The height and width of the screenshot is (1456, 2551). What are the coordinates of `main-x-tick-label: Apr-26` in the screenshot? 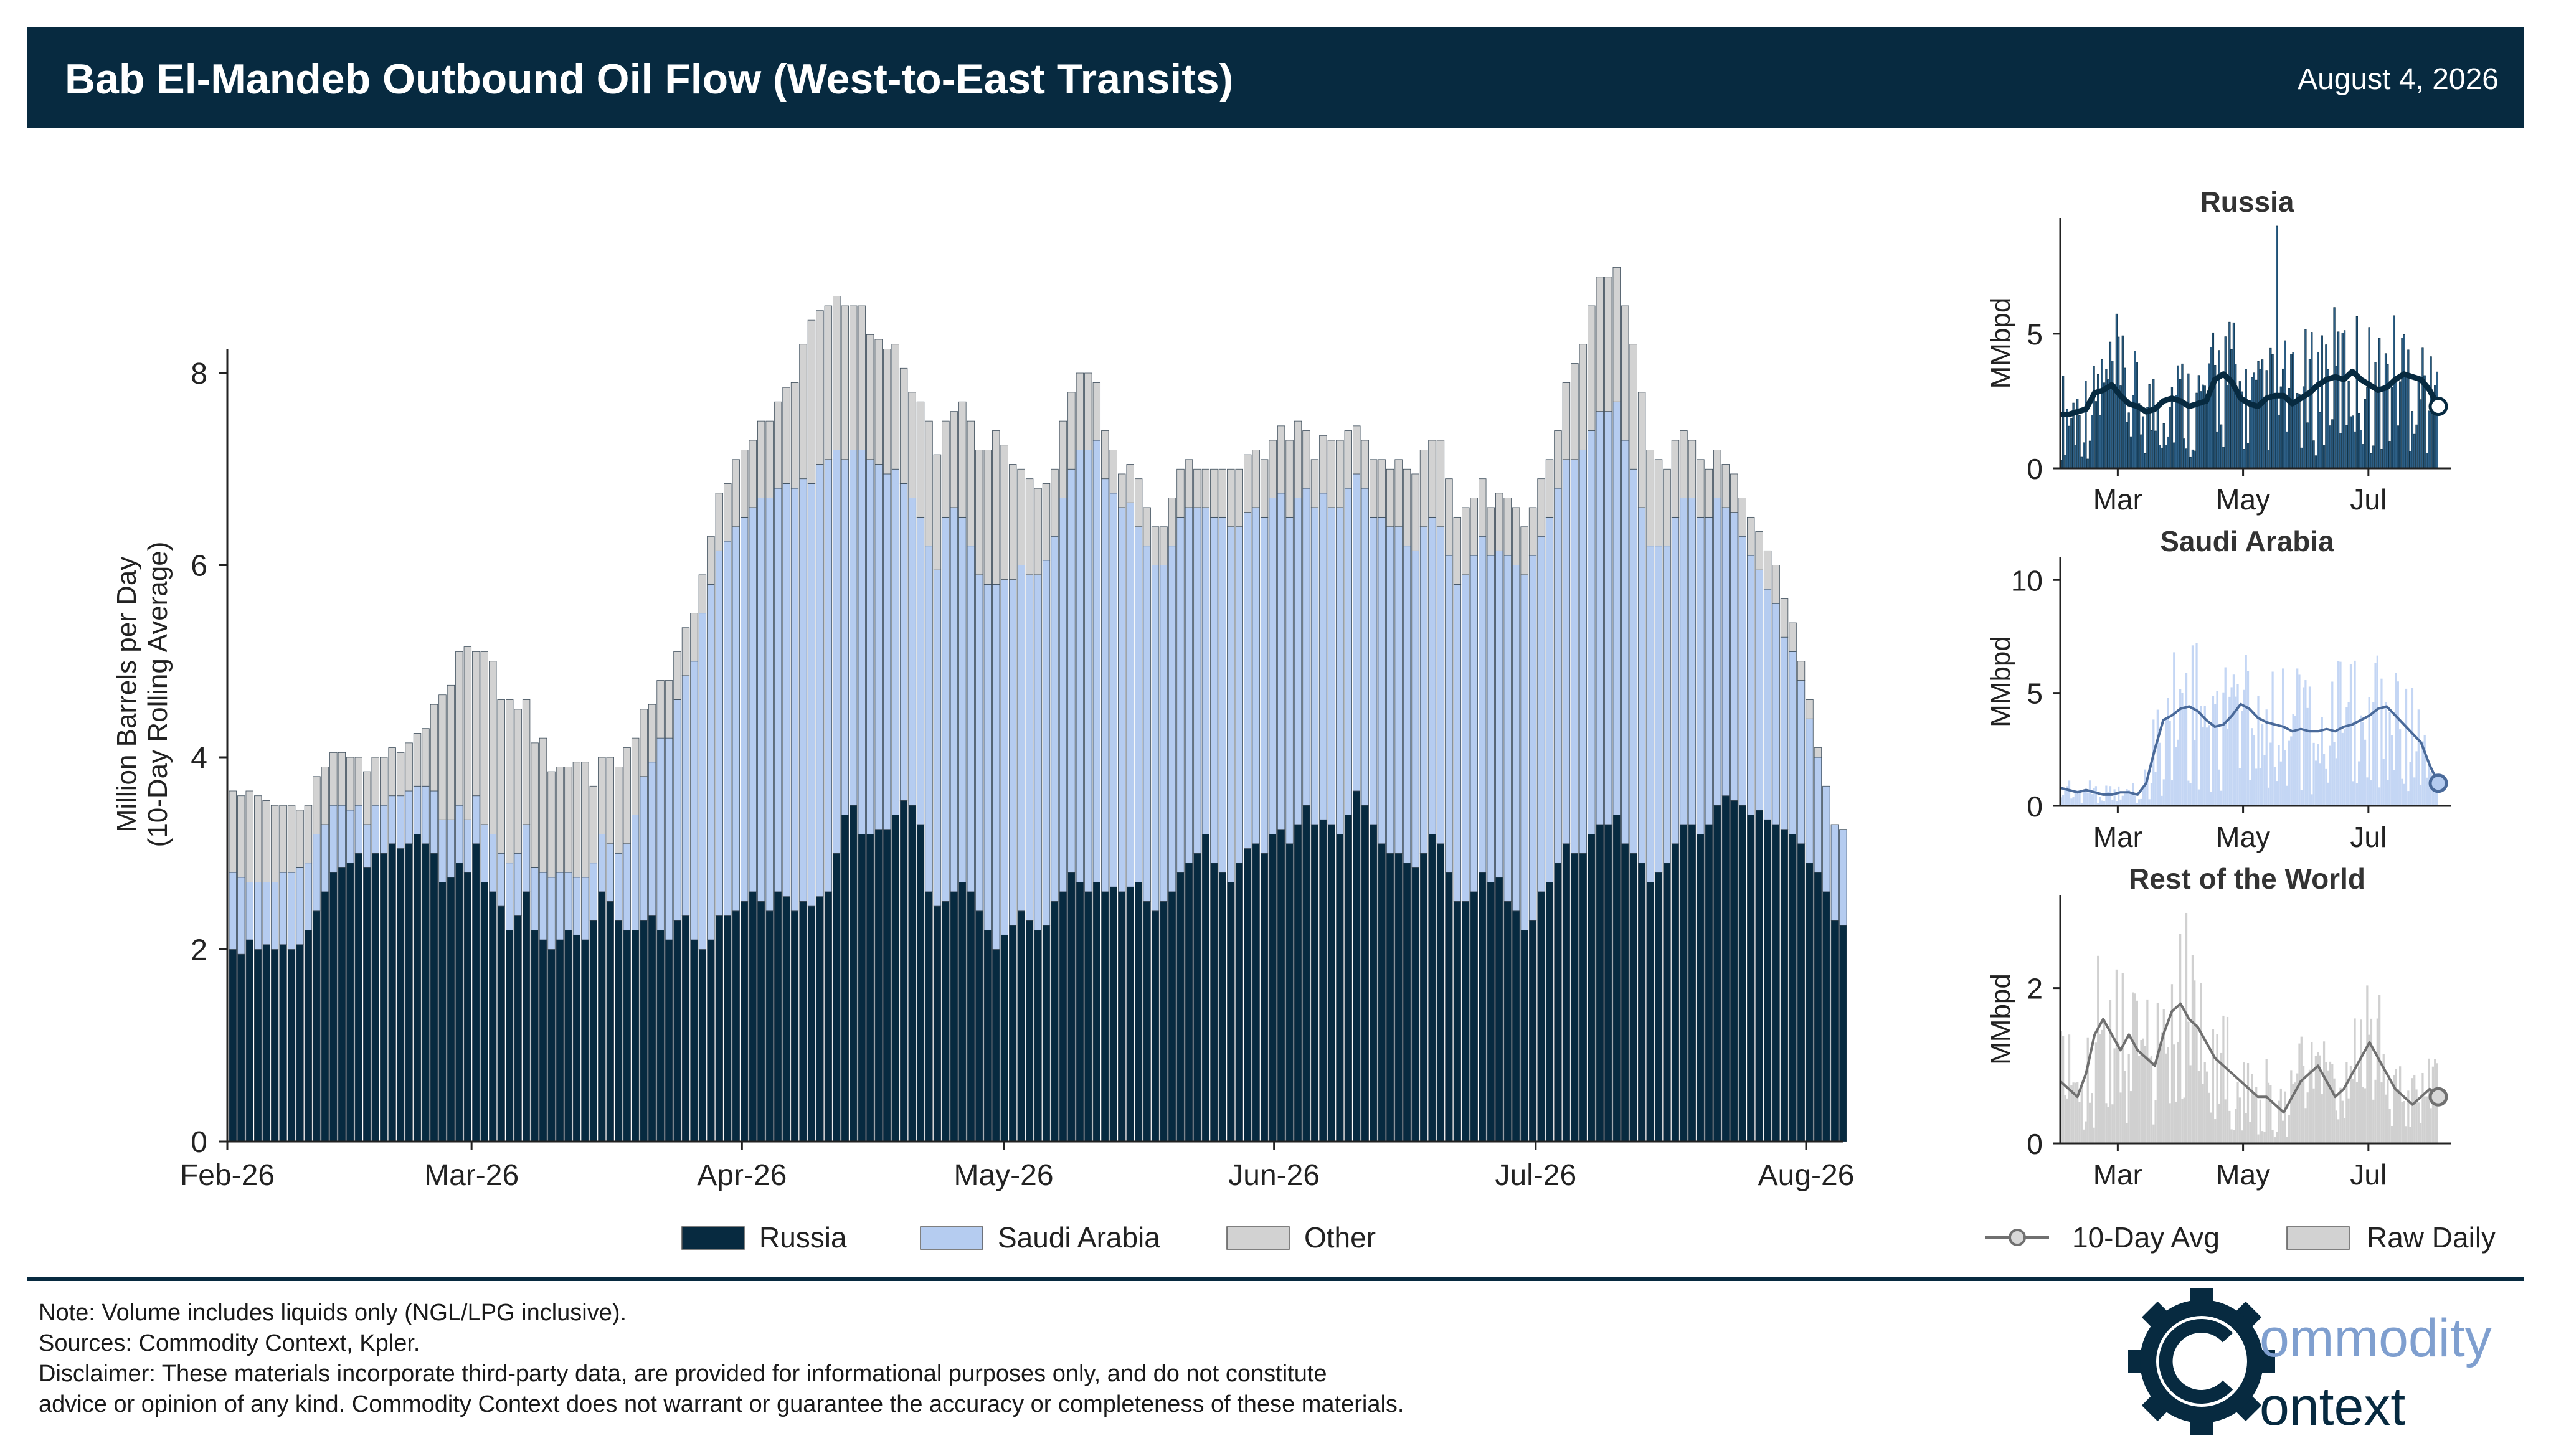 It's located at (742, 1176).